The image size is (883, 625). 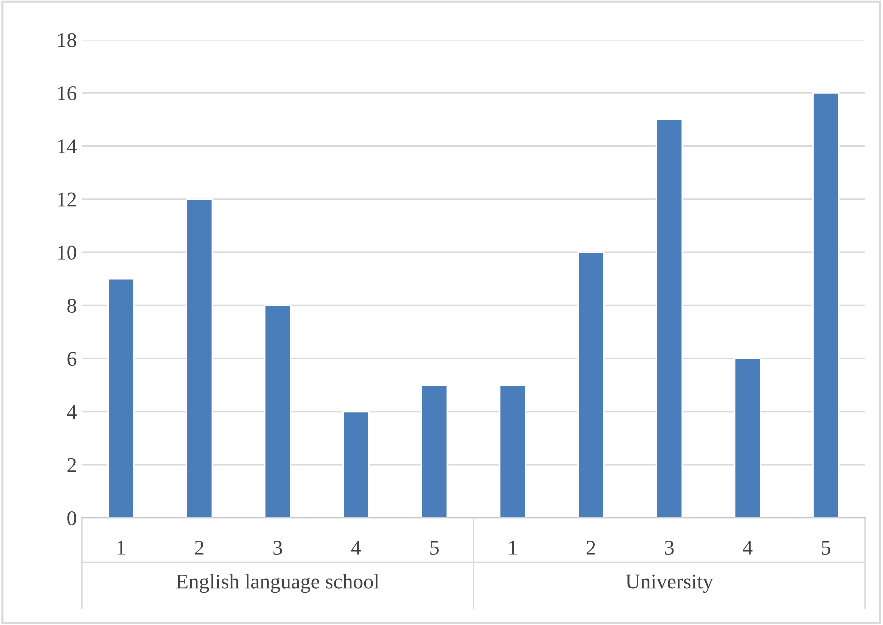 I want to click on y-tick-label: 8, so click(x=72, y=306).